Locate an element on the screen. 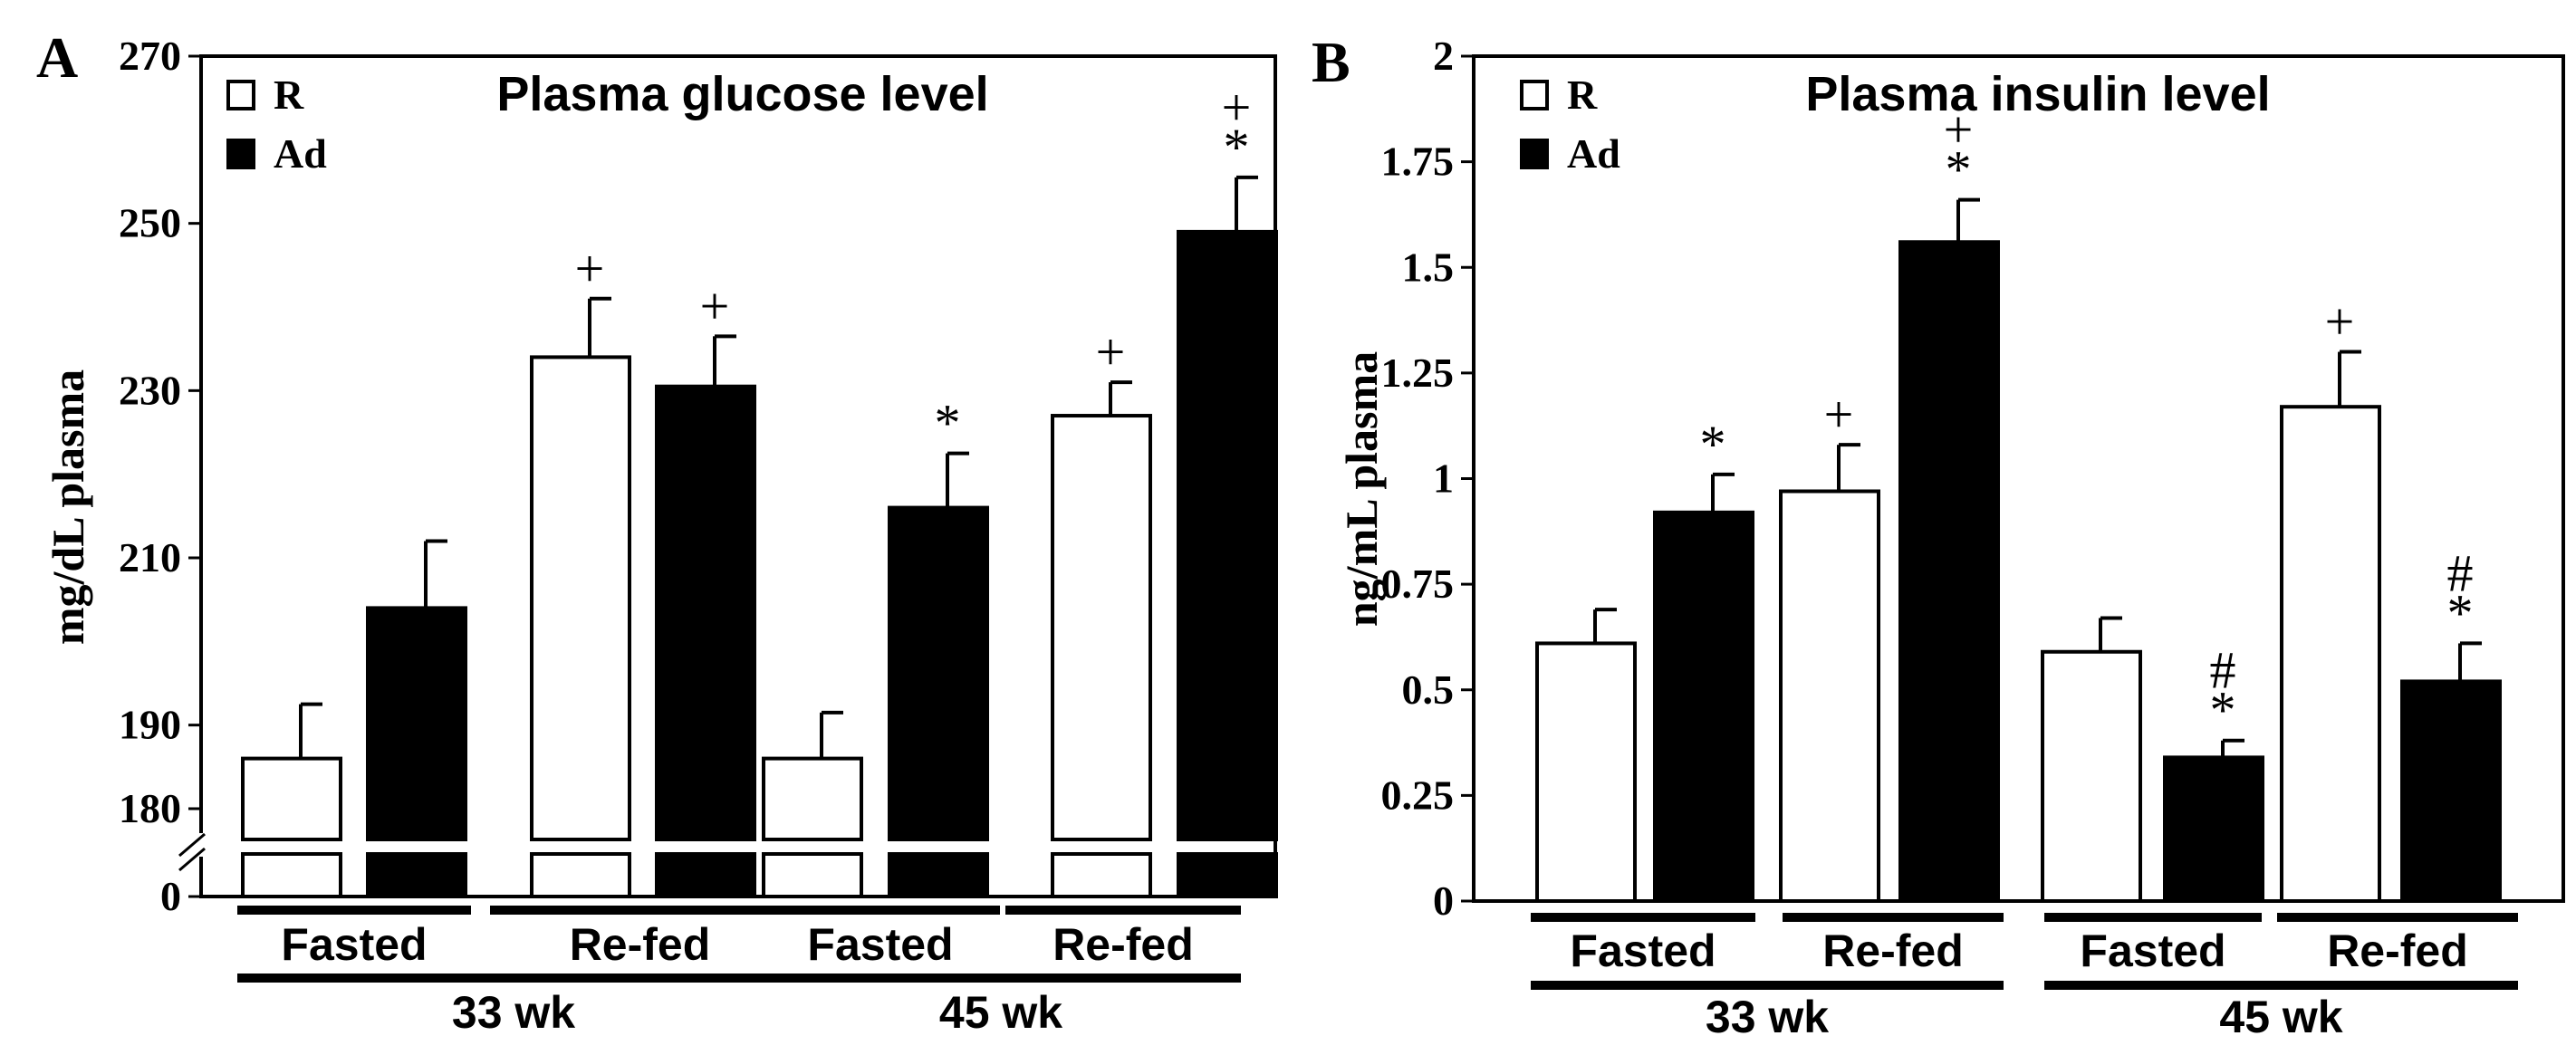 The width and height of the screenshot is (2576, 1055). panel-a-age-label-0: 33 wk is located at coordinates (513, 1012).